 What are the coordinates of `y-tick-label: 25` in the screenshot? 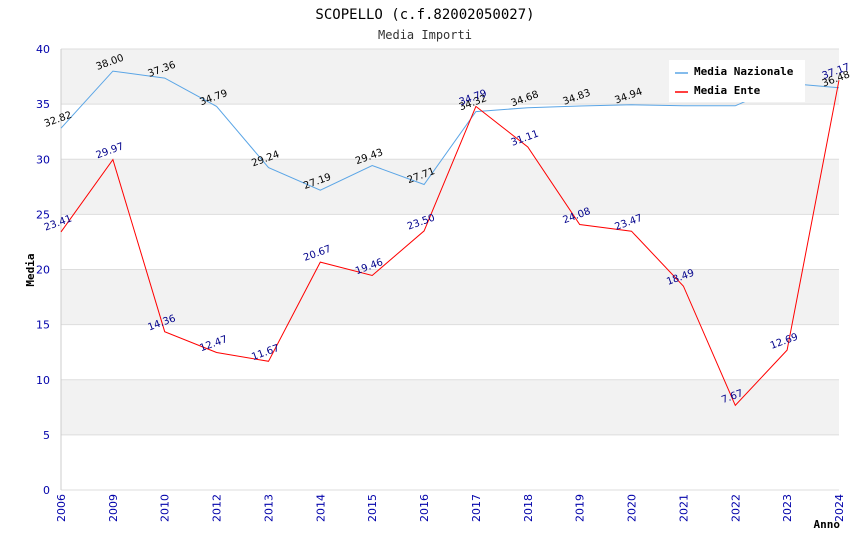 It's located at (43, 214).